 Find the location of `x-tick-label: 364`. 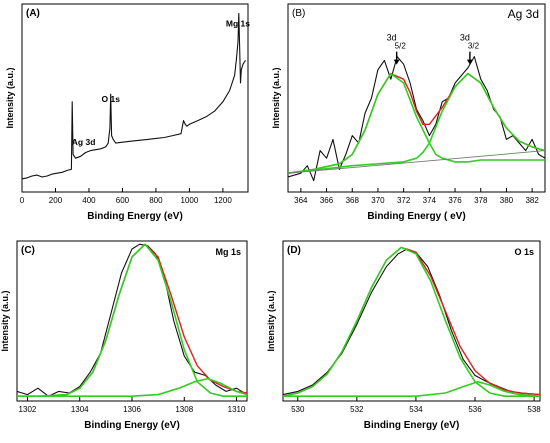

x-tick-label: 364 is located at coordinates (301, 200).